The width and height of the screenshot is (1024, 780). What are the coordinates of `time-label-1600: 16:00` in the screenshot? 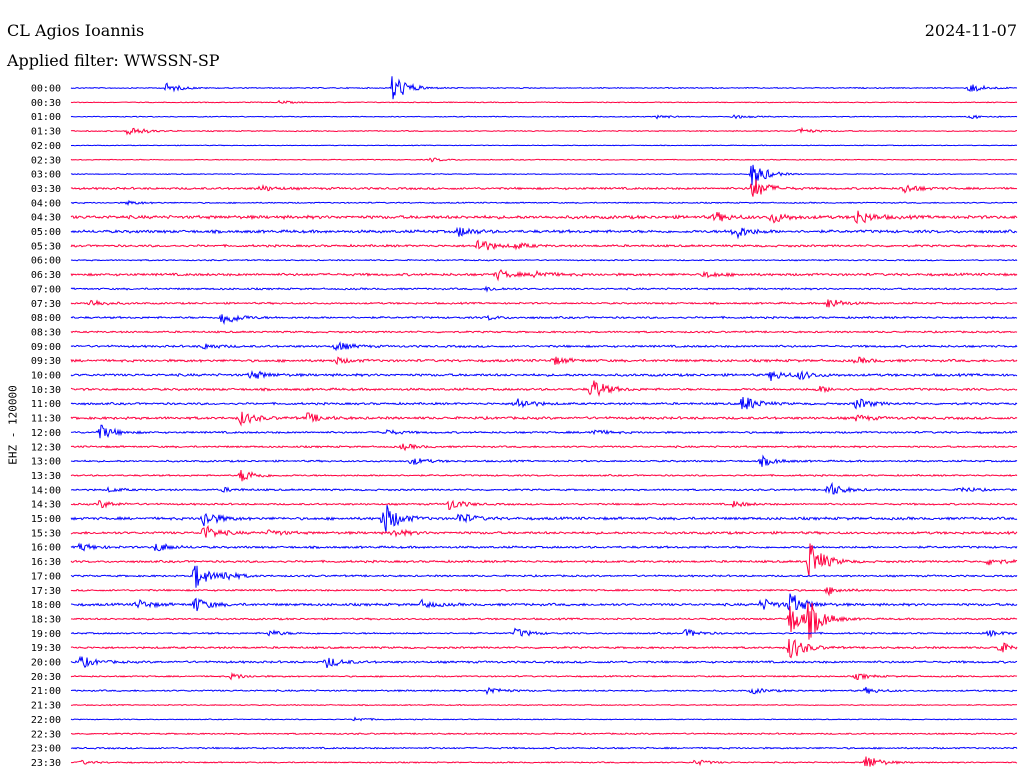 It's located at (46, 548).